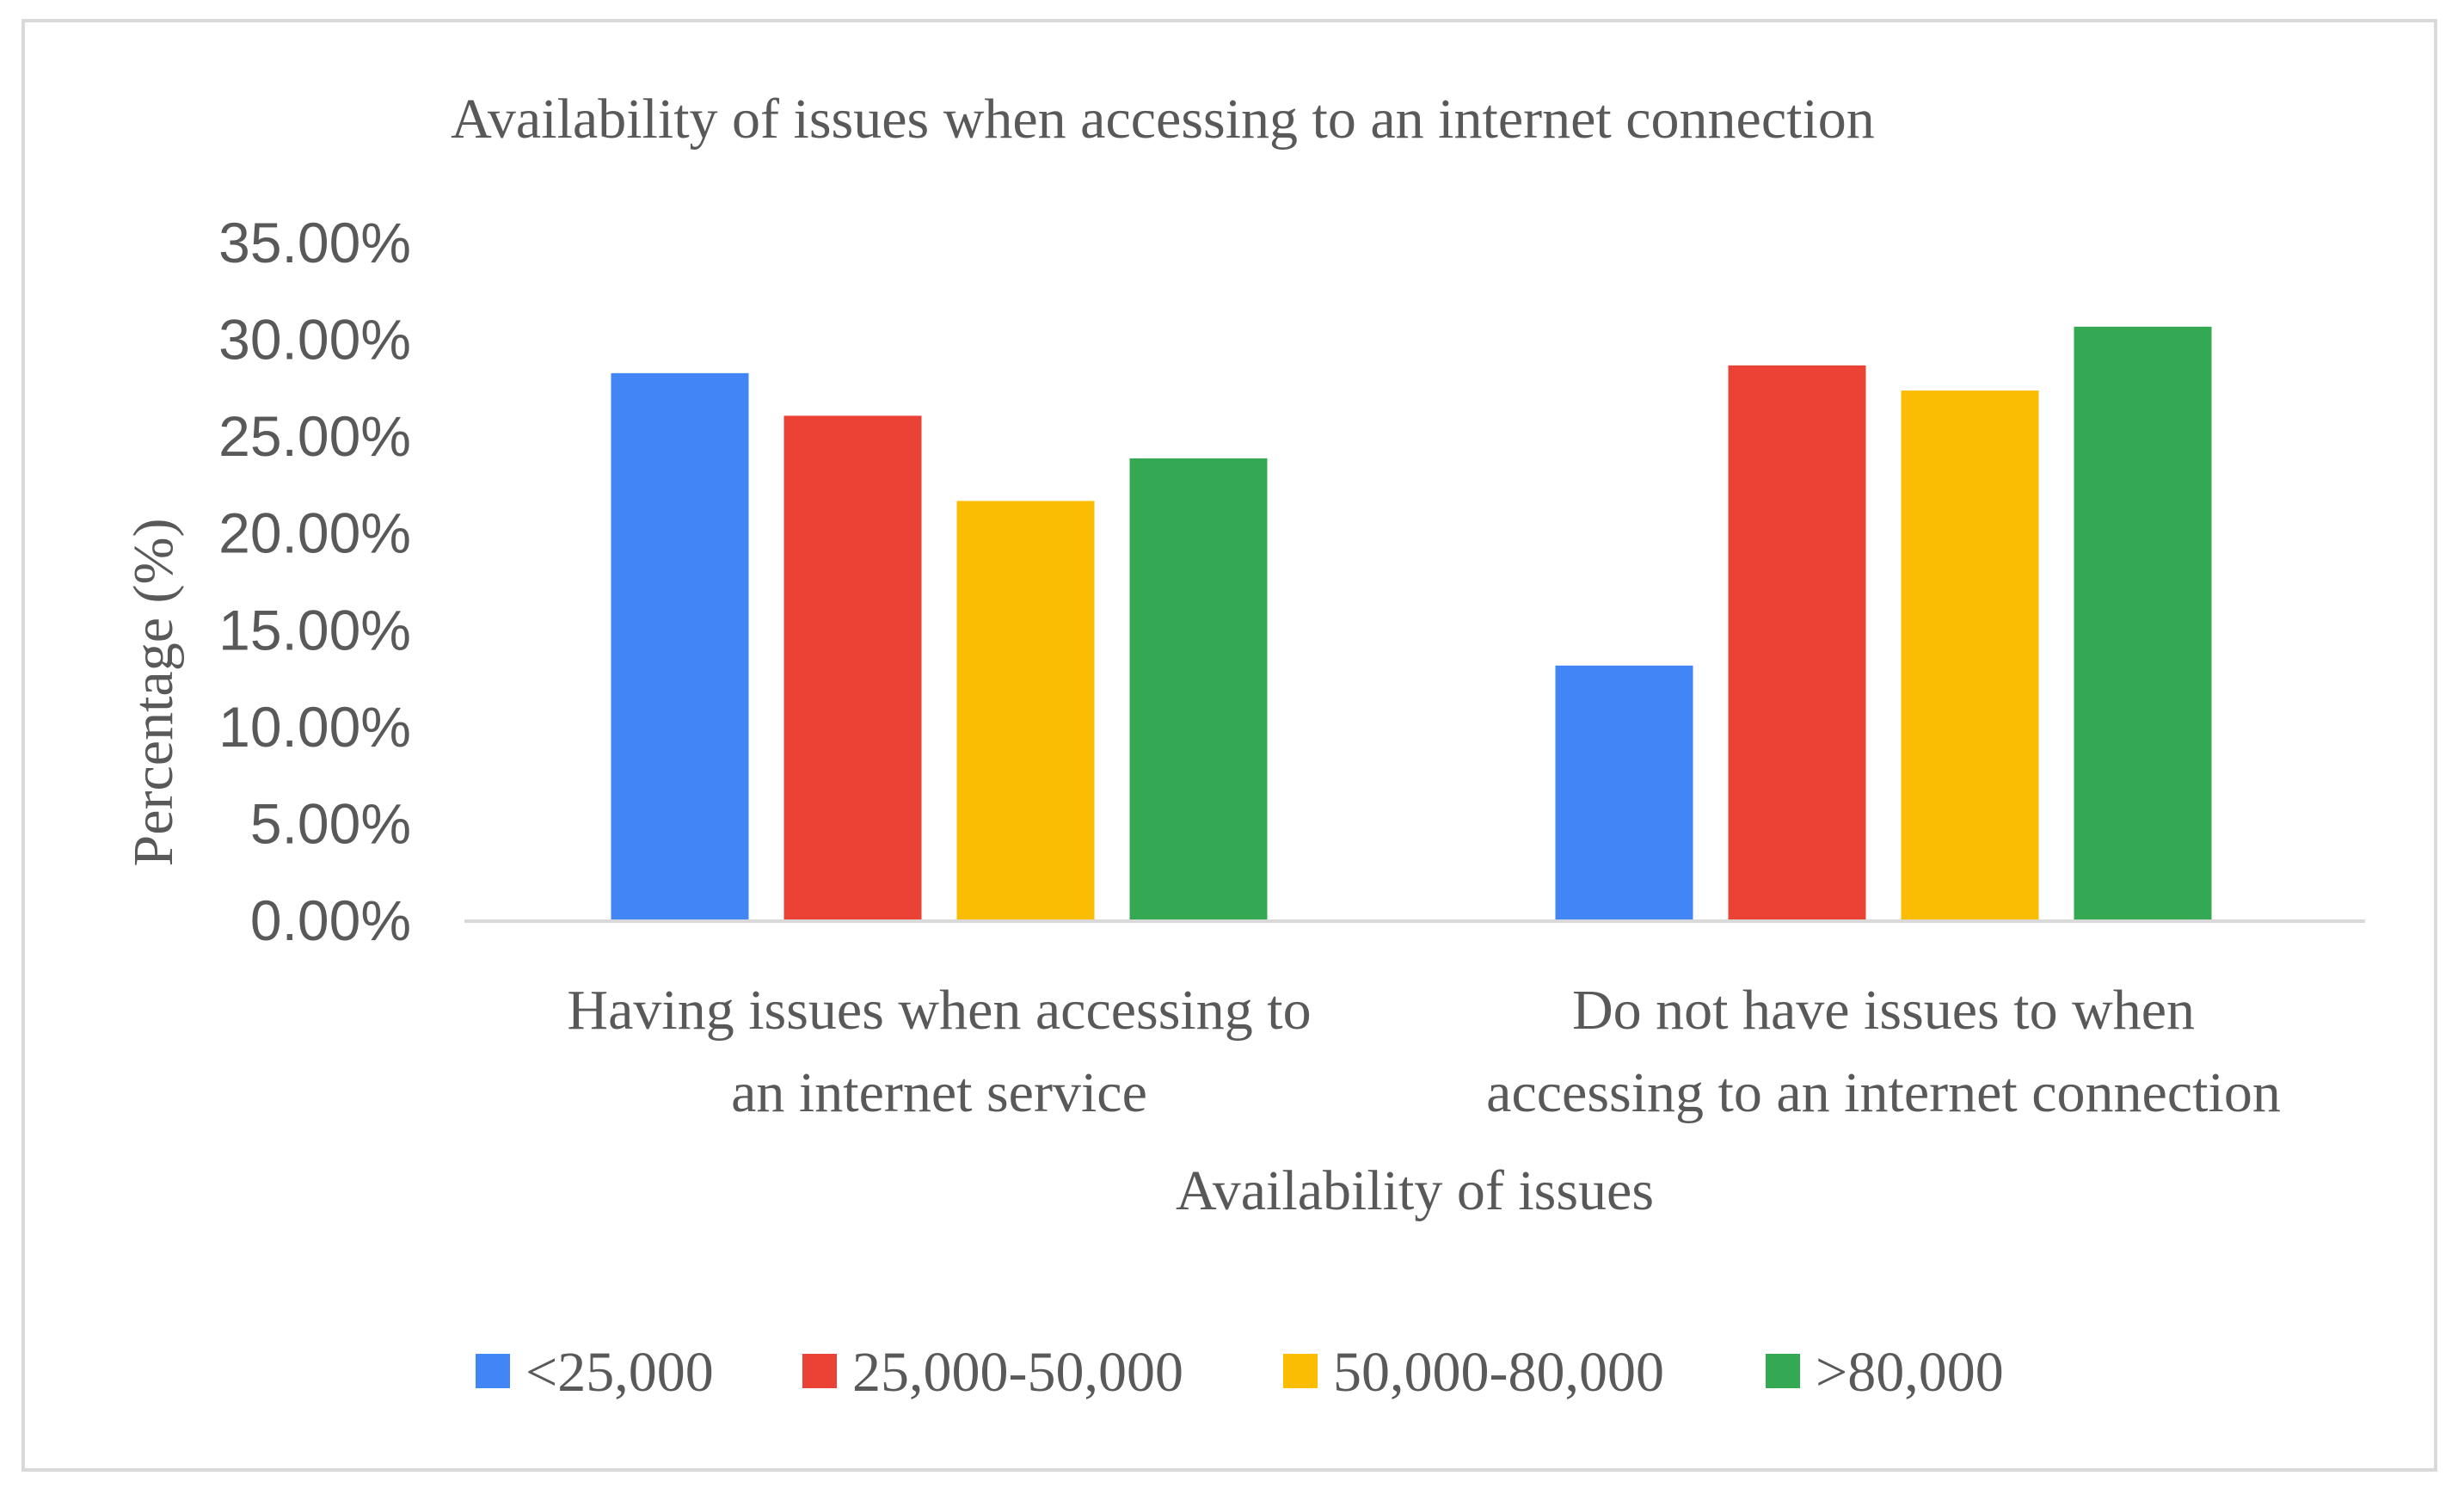 The image size is (2464, 1494). I want to click on y-tick-label: 25.00%, so click(315, 436).